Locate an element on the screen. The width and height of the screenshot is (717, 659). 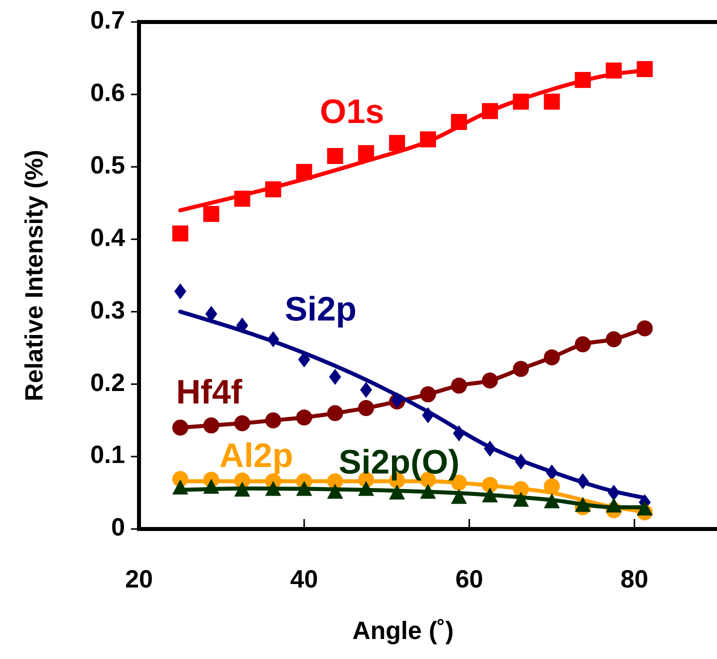
y-axis-title: Relative Intensity (%) is located at coordinates (34, 276).